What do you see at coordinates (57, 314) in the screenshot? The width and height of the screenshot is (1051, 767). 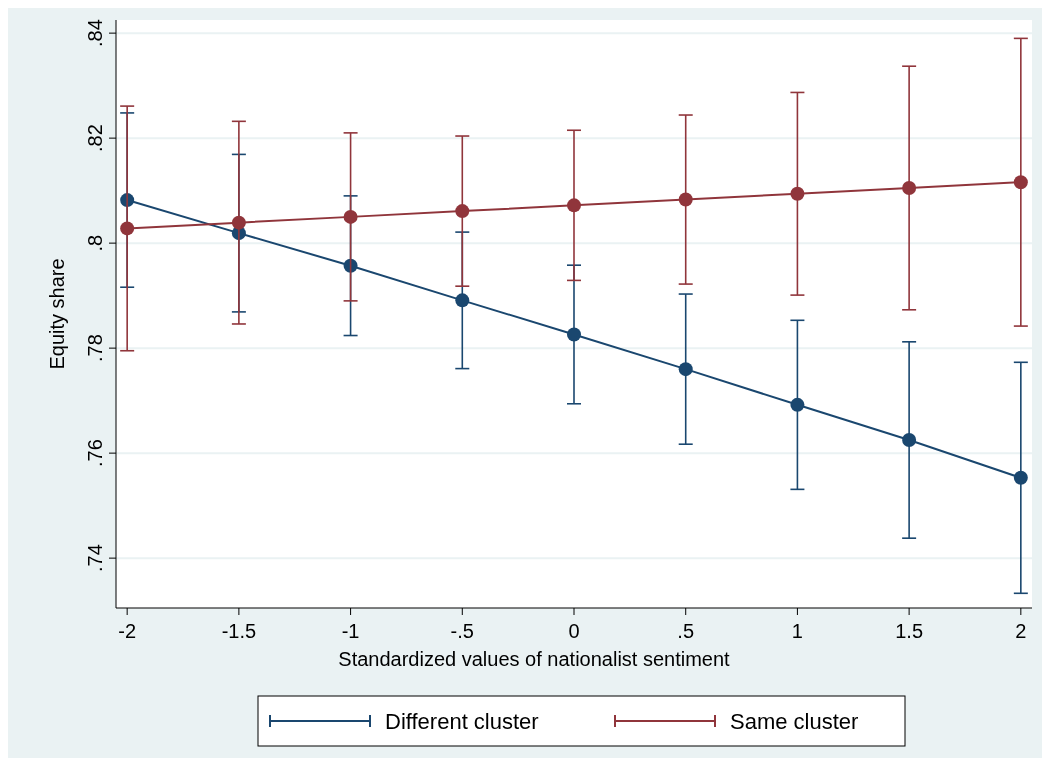 I see `y-axis-title: Equity share` at bounding box center [57, 314].